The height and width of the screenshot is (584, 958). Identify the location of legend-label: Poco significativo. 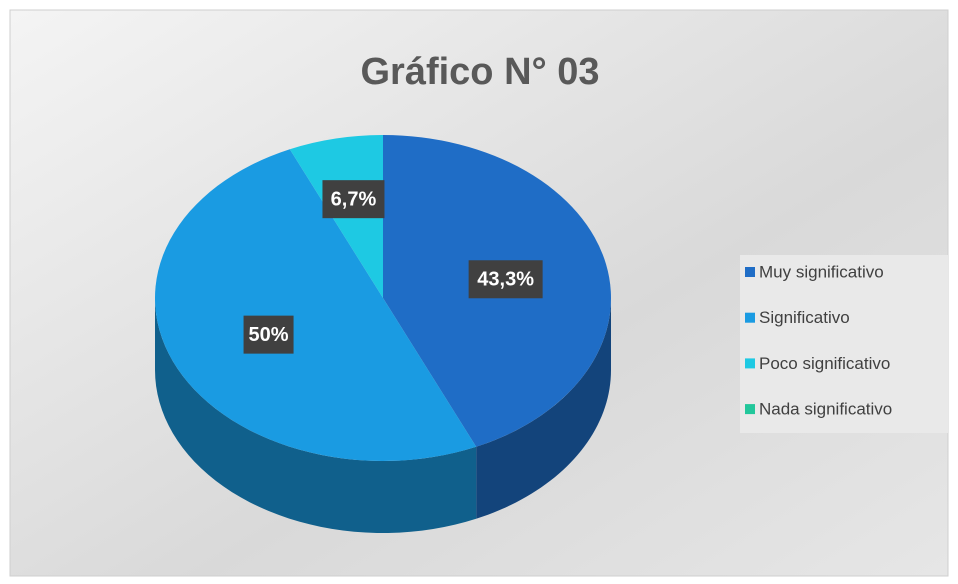
(824, 363).